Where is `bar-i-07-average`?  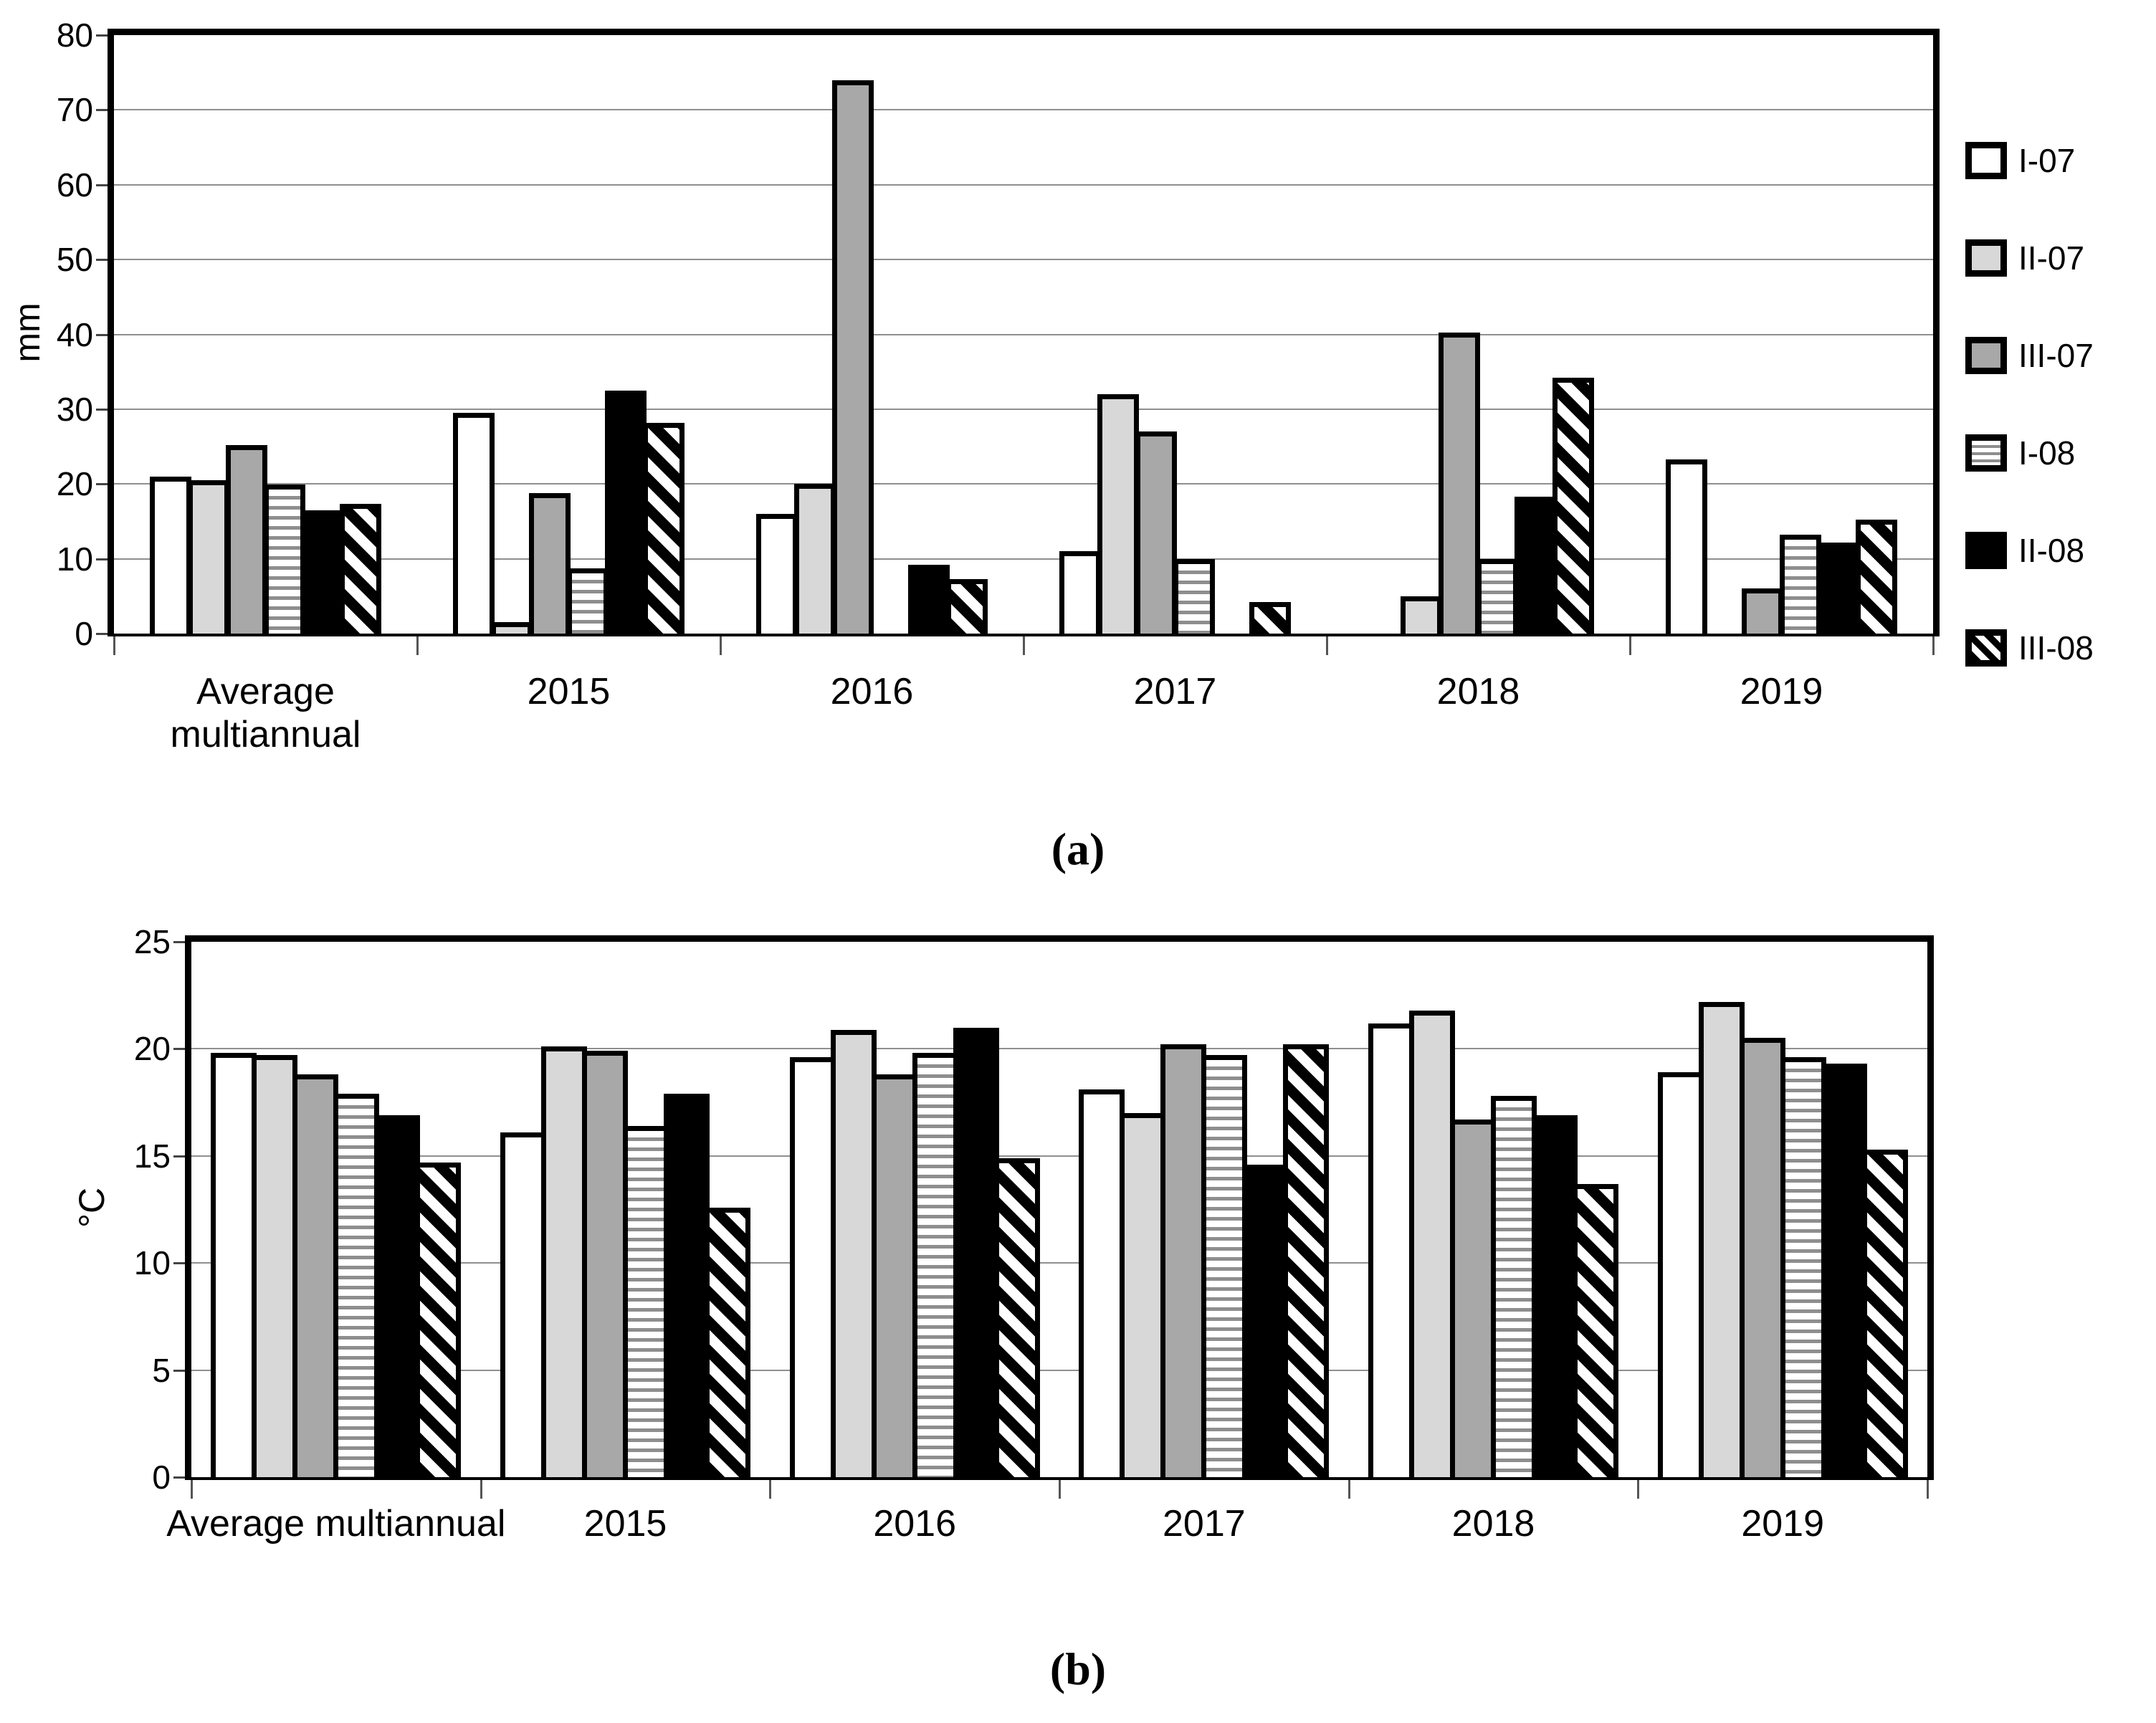
bar-i-07-average is located at coordinates (234, 1265).